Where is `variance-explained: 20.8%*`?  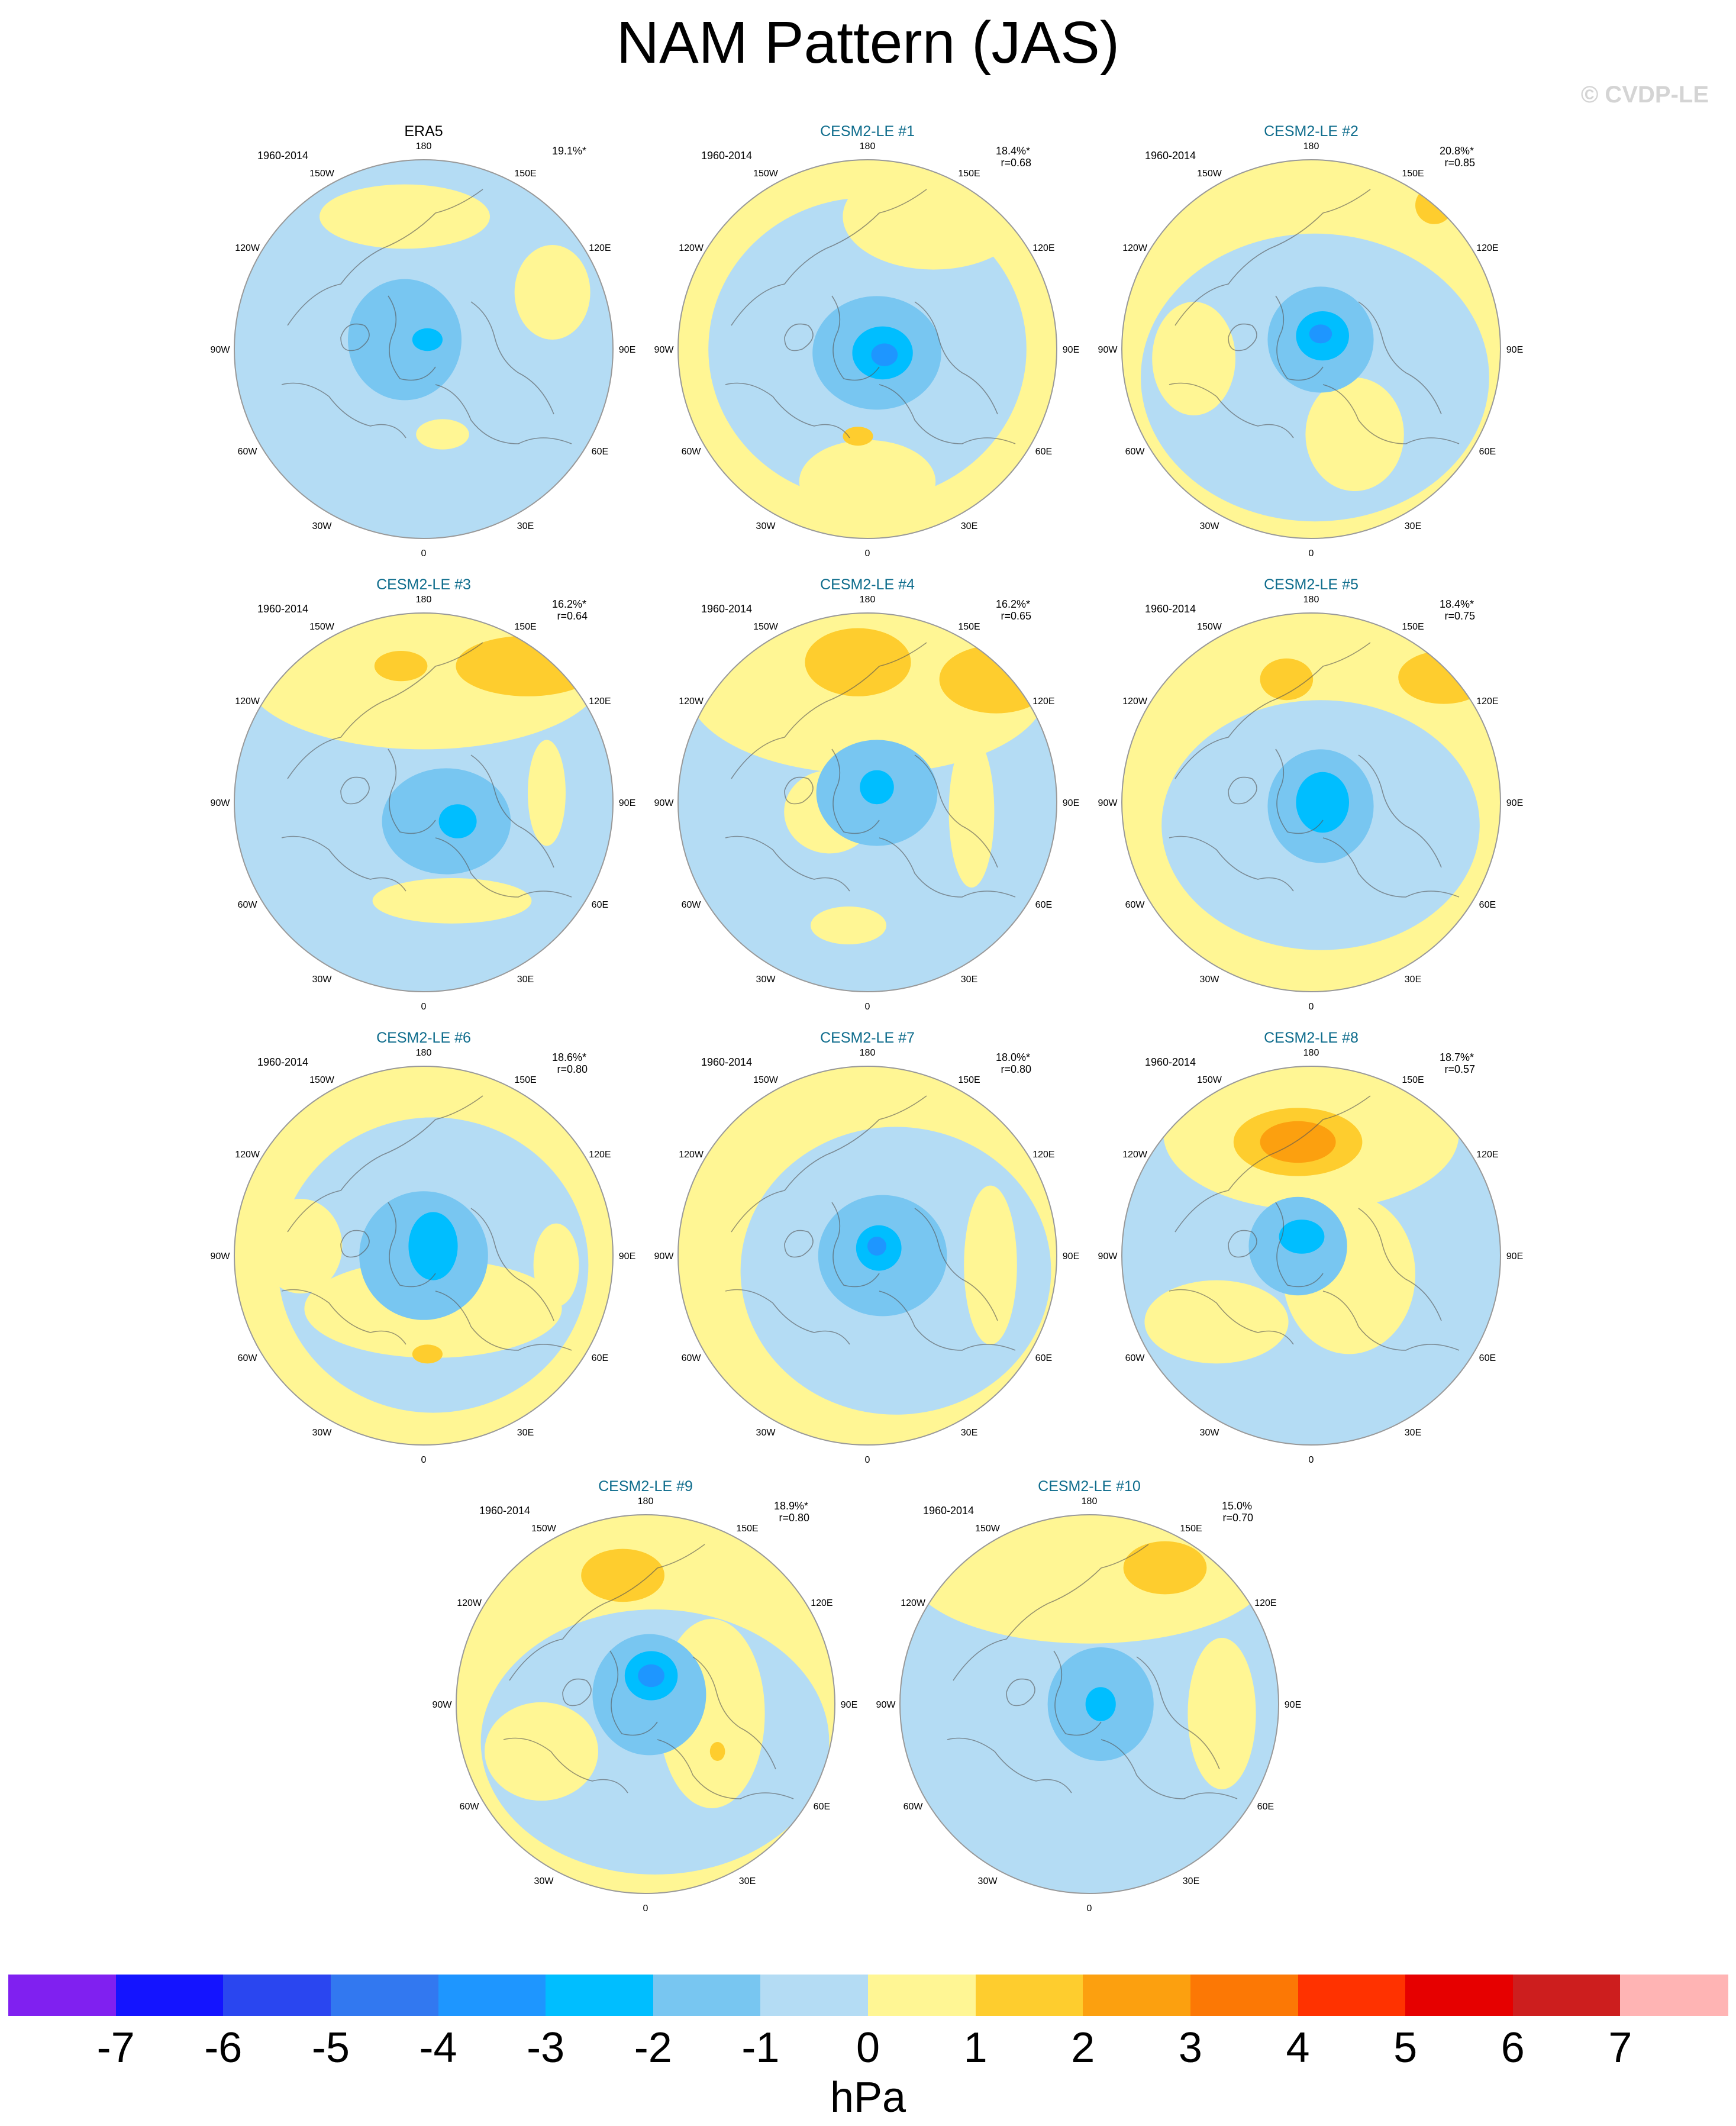 variance-explained: 20.8%* is located at coordinates (1457, 151).